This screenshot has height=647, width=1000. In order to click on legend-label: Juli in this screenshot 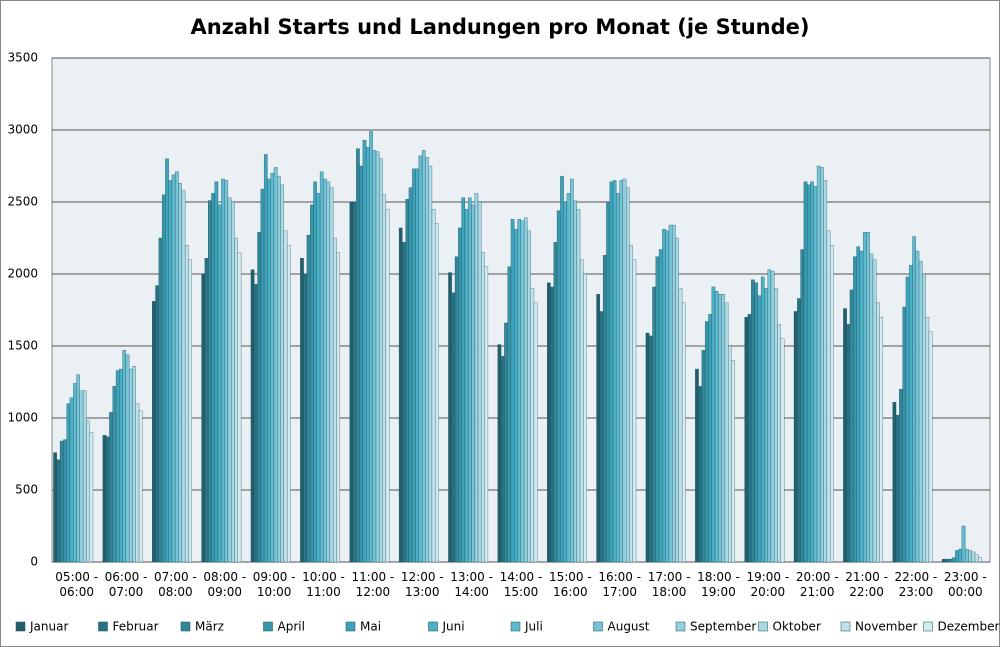, I will do `click(533, 627)`.